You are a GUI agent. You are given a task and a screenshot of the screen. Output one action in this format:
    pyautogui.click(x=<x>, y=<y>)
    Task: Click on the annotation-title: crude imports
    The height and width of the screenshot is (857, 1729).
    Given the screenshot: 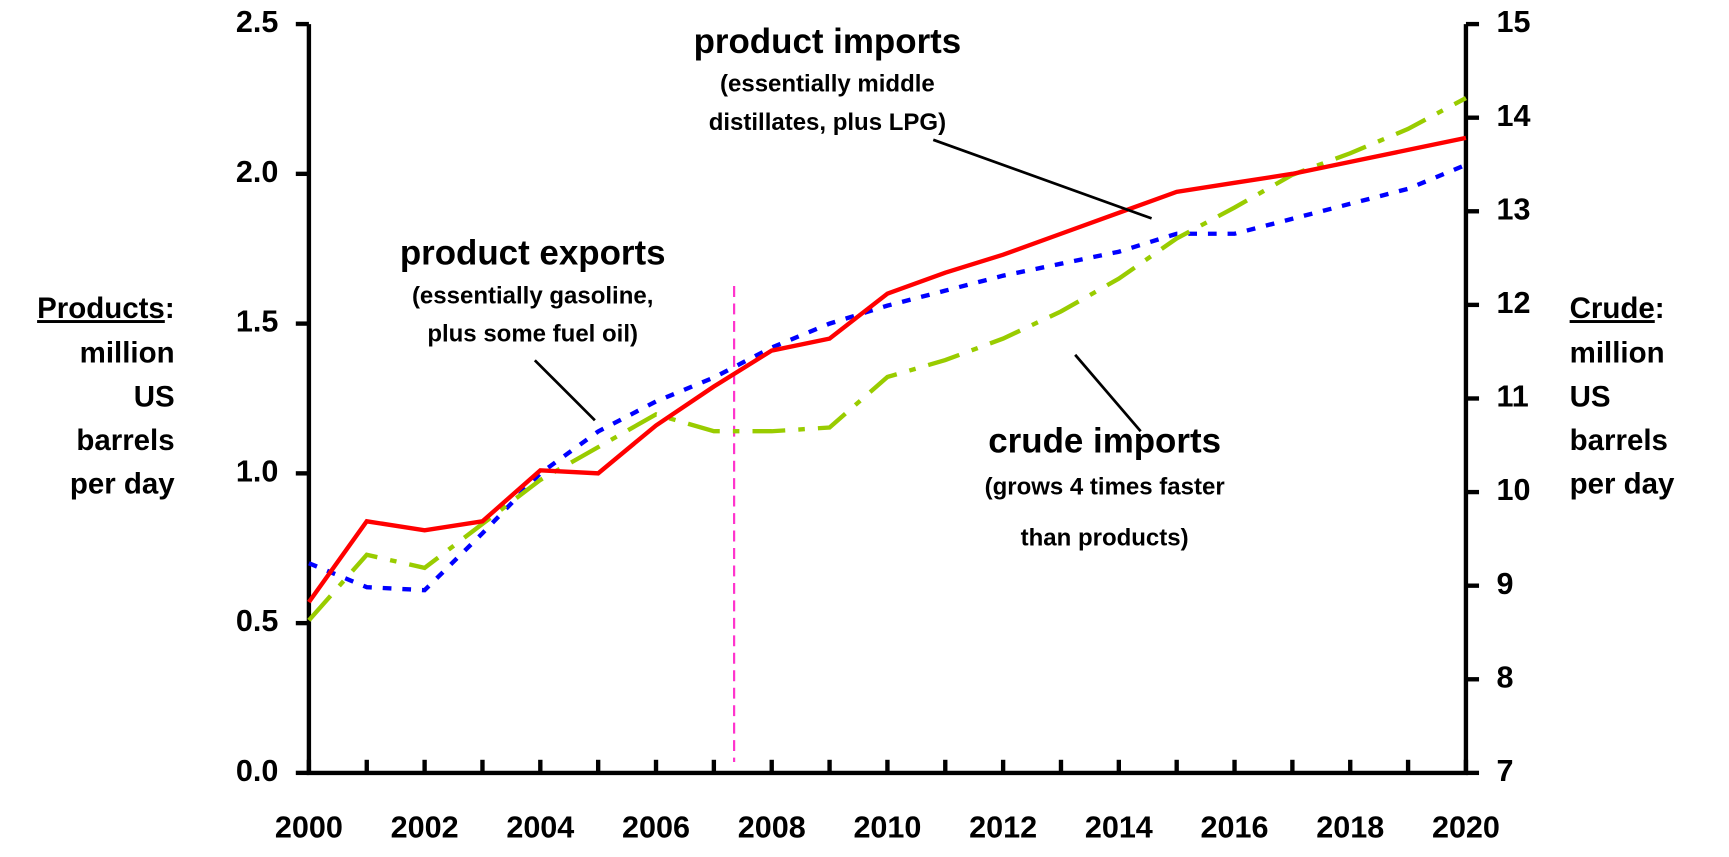 What is the action you would take?
    pyautogui.click(x=1104, y=440)
    